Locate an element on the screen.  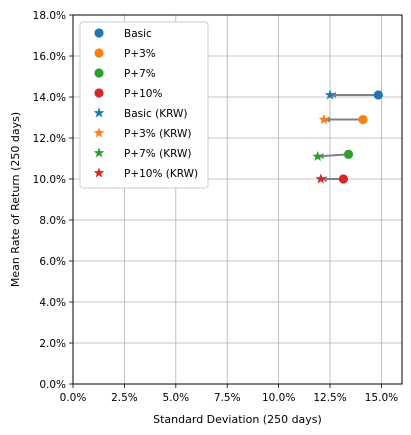
y-tick-label: 10.0% is located at coordinates (49, 180).